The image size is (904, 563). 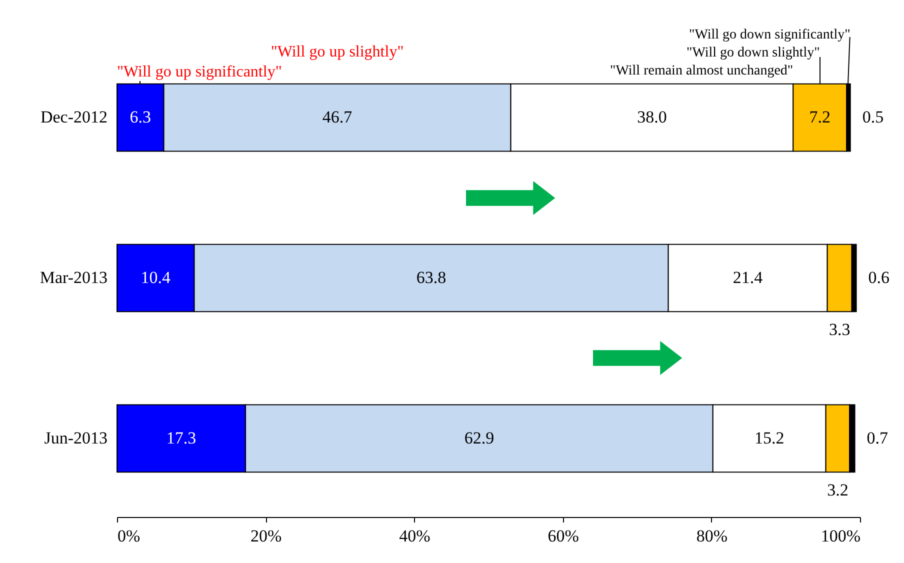 What do you see at coordinates (712, 536) in the screenshot?
I see `x-tick-label: 80%` at bounding box center [712, 536].